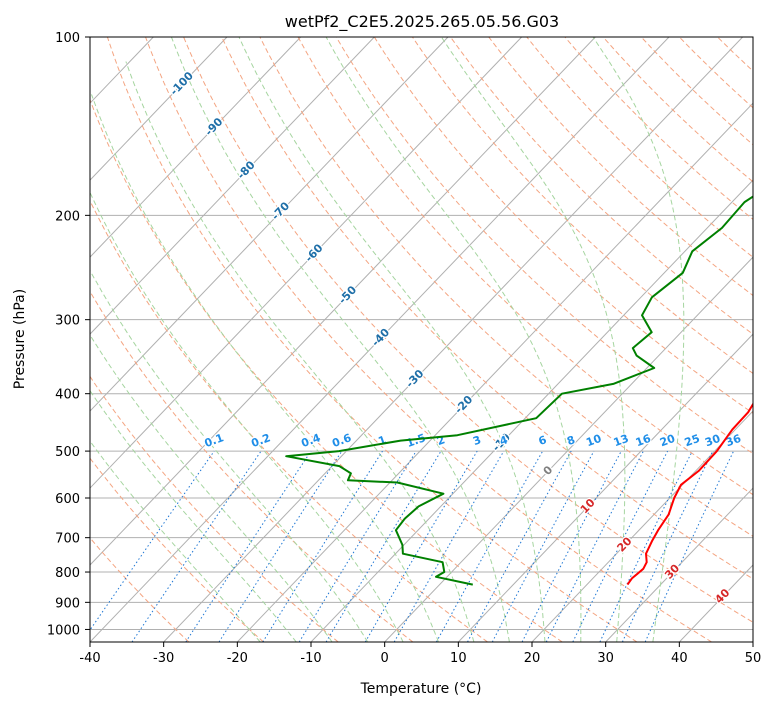 This screenshot has width=775, height=708. I want to click on x-tick-label: 30, so click(605, 658).